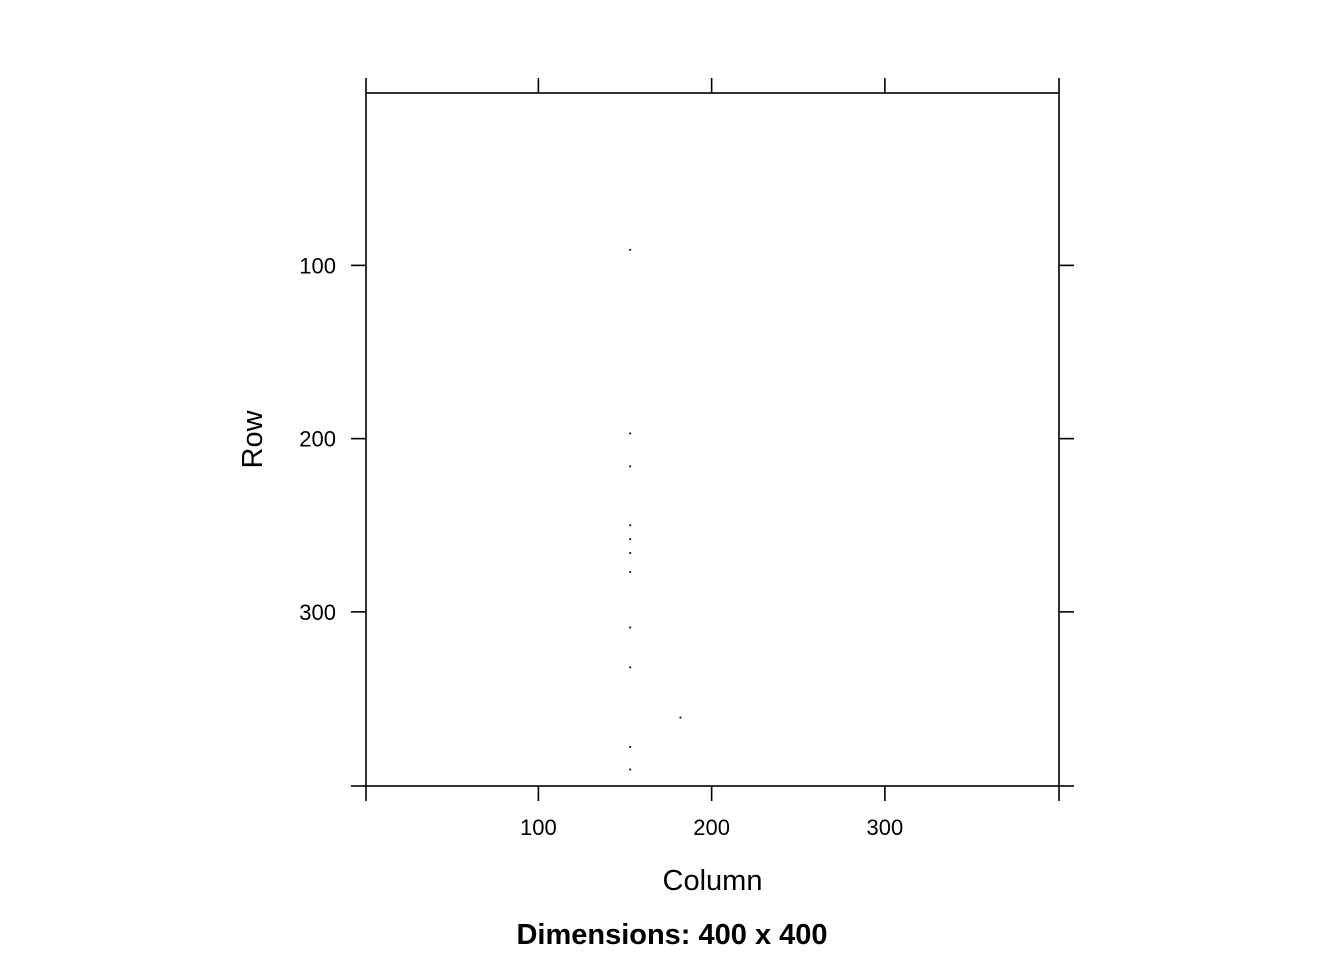  What do you see at coordinates (317, 612) in the screenshot?
I see `y-tick-label: 300` at bounding box center [317, 612].